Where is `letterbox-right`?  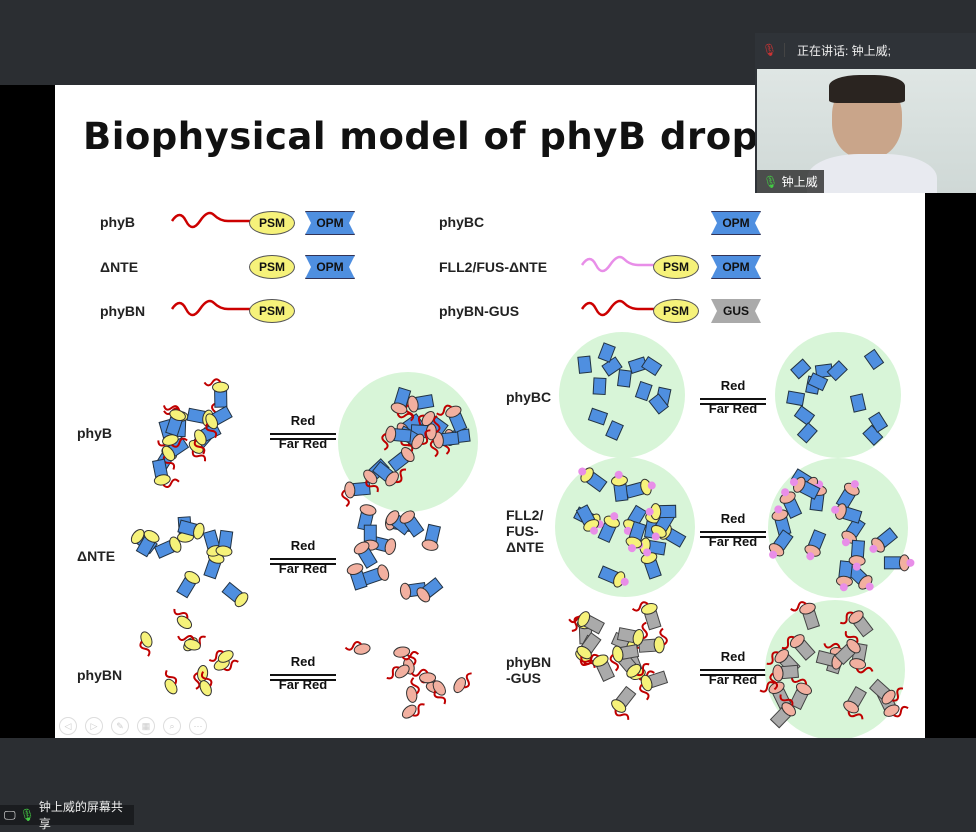
letterbox-right is located at coordinates (950, 411).